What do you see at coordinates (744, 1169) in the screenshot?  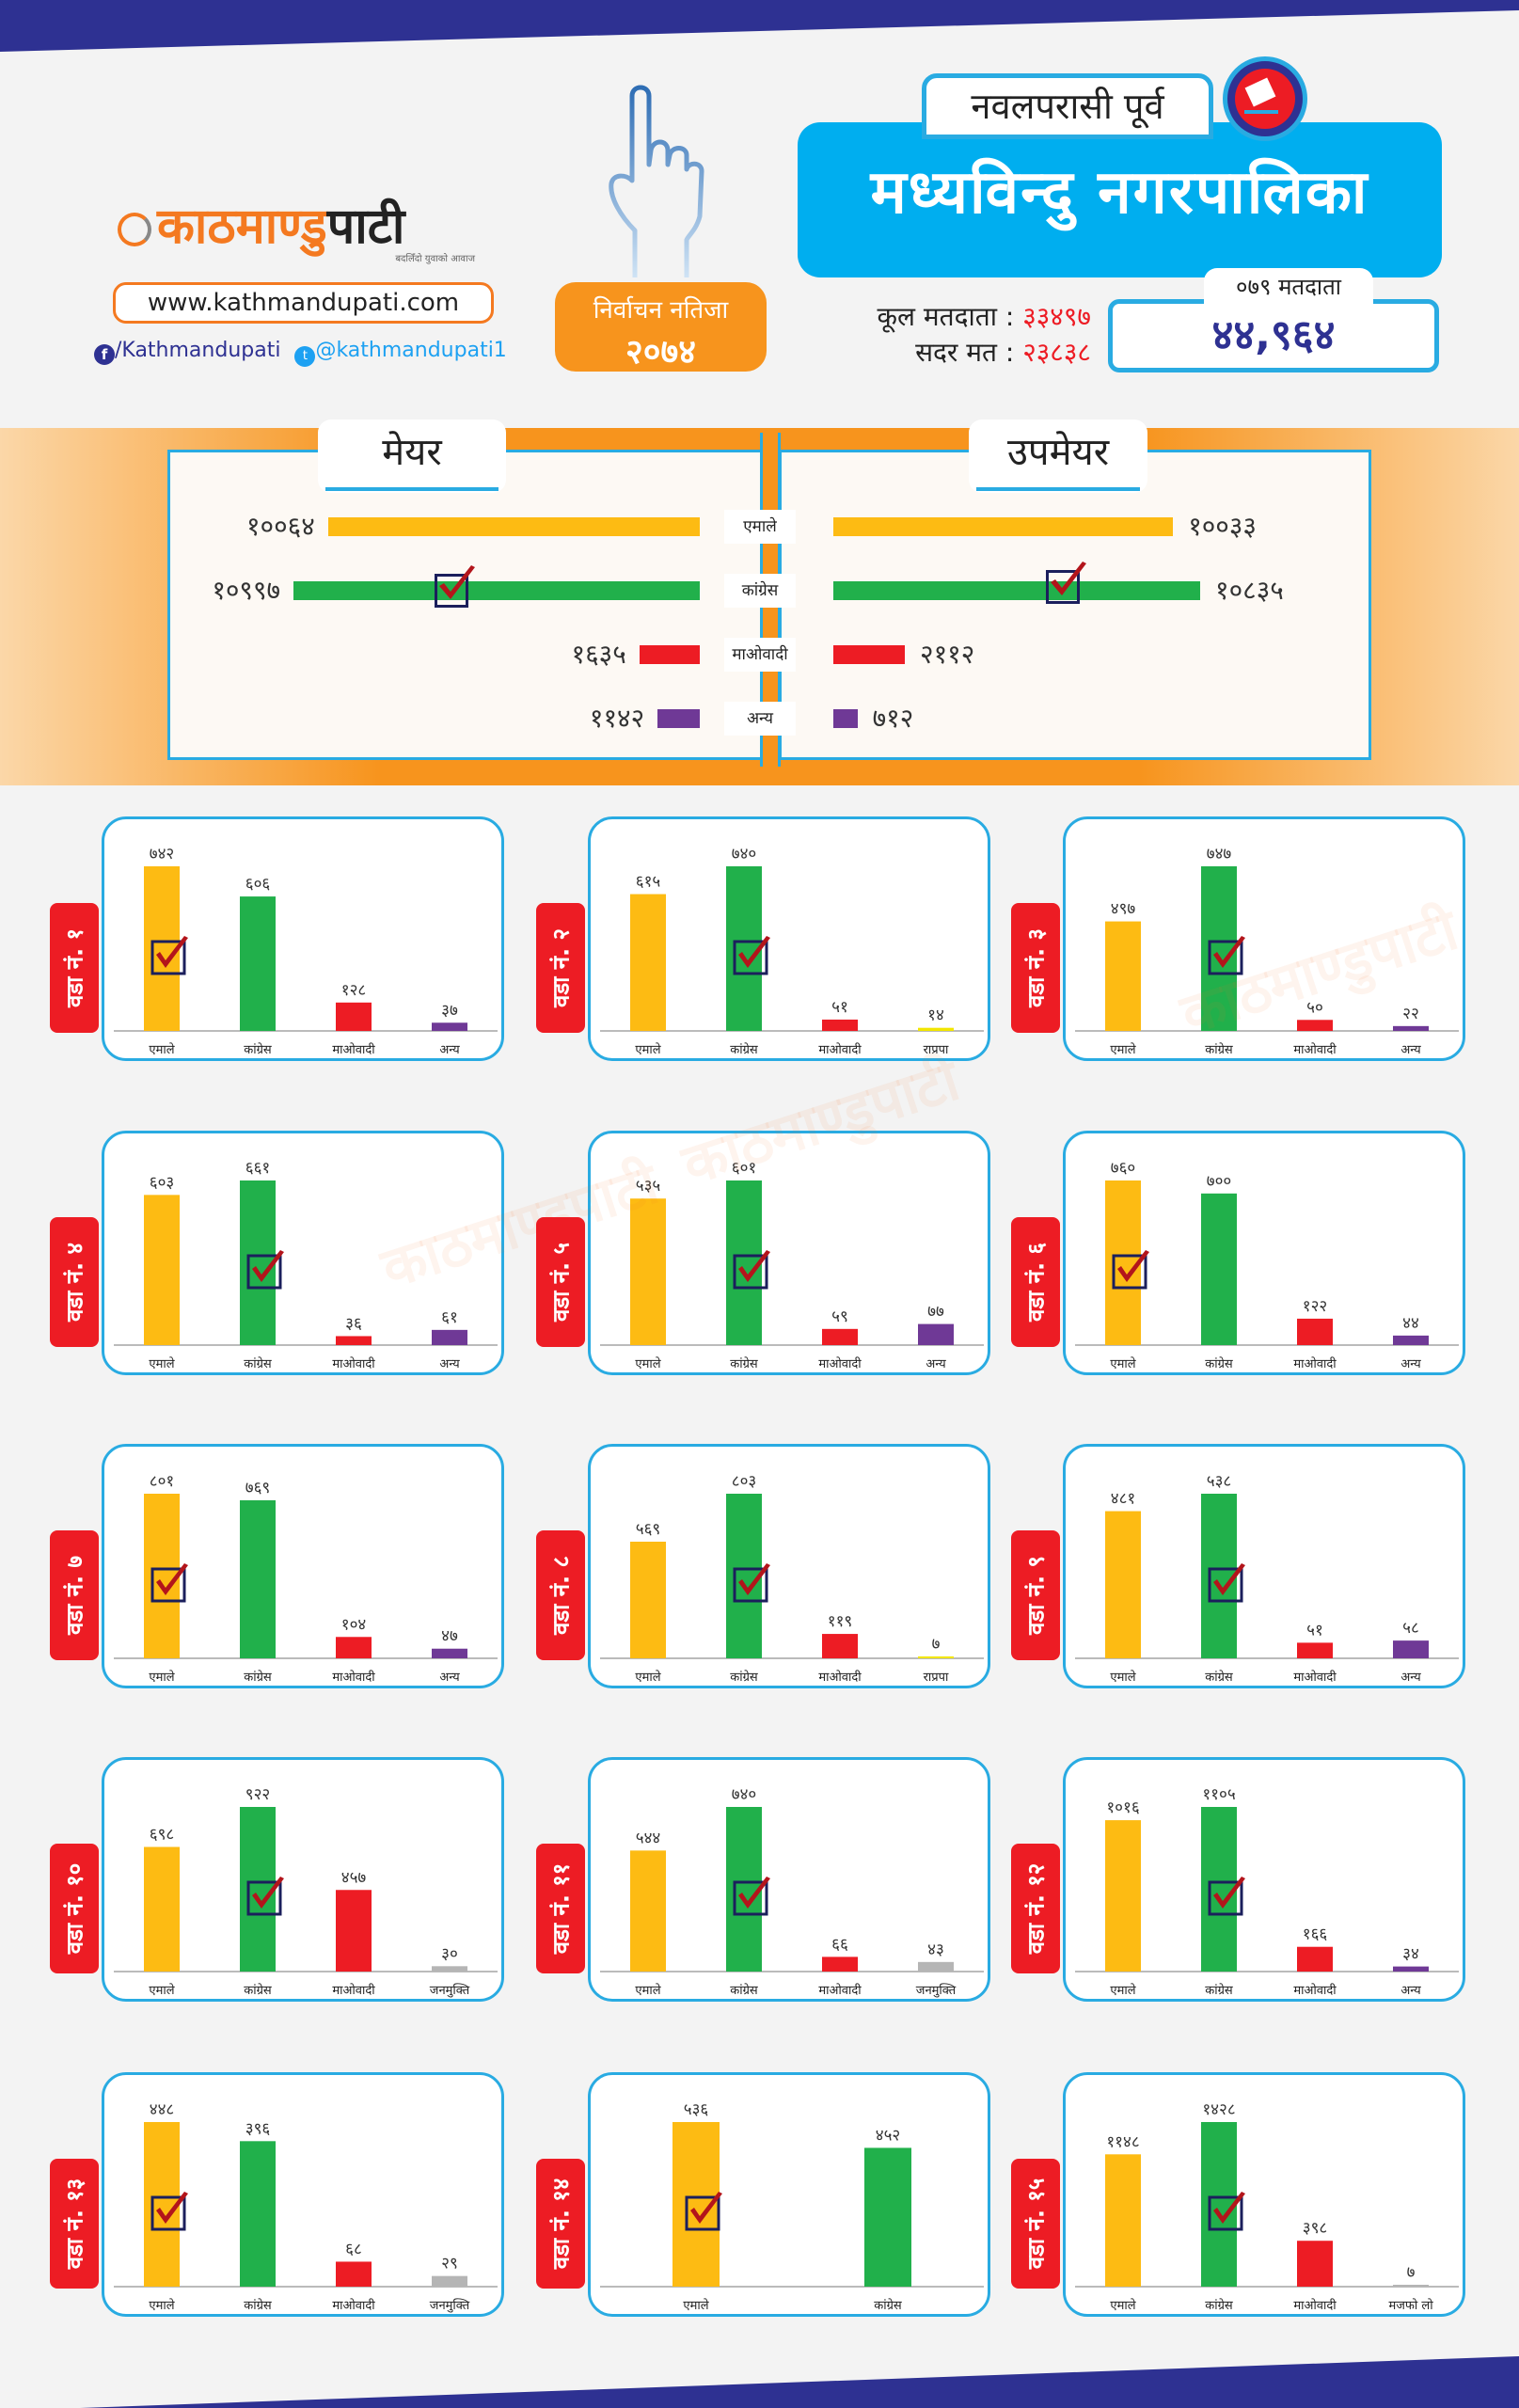 I see `bar-value-label: ६०१` at bounding box center [744, 1169].